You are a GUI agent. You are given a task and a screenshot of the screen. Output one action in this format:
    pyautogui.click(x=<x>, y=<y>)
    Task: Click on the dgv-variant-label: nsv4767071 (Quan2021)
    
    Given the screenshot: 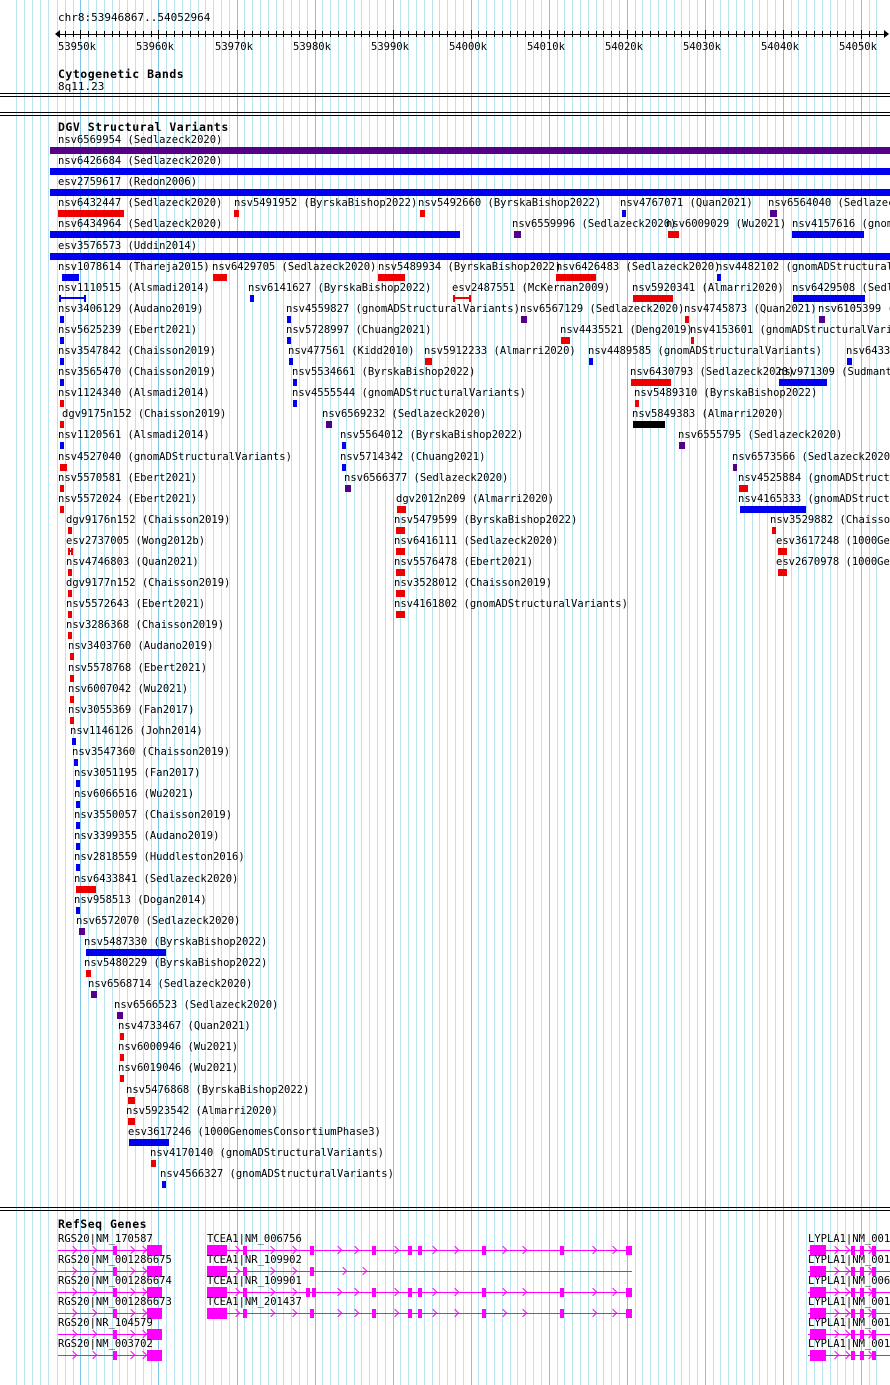 What is the action you would take?
    pyautogui.click(x=686, y=203)
    